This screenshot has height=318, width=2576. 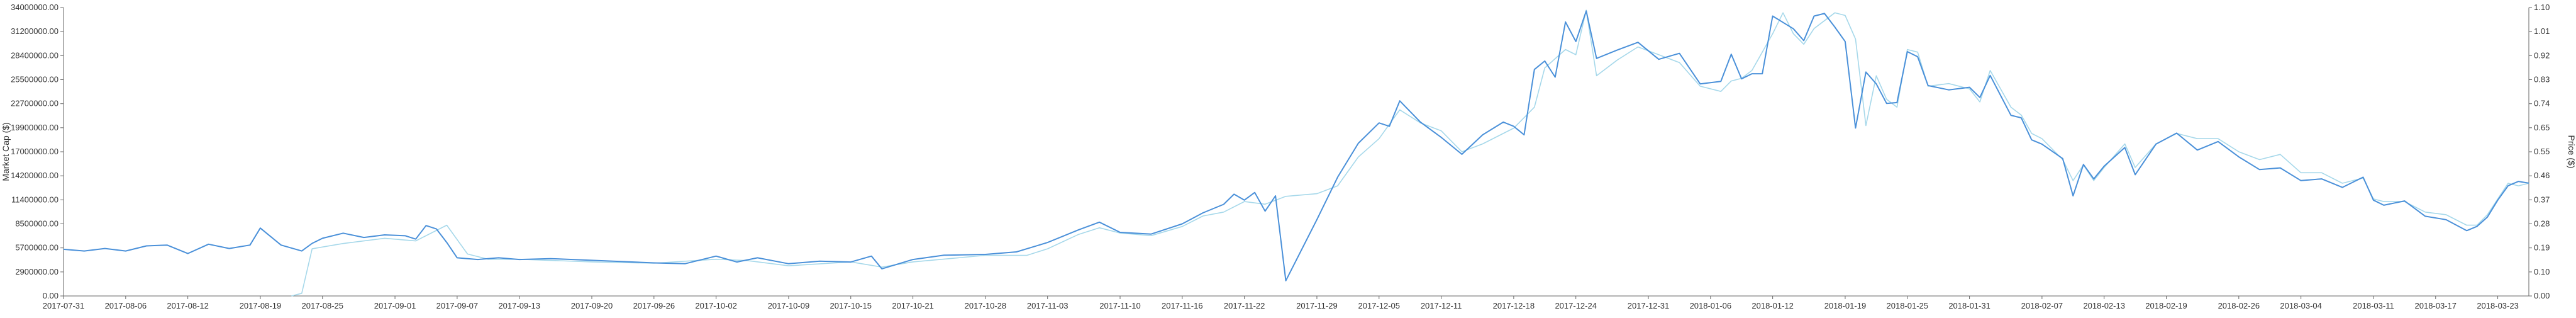 I want to click on left-axis-label: Market Cap ($), so click(x=6, y=151).